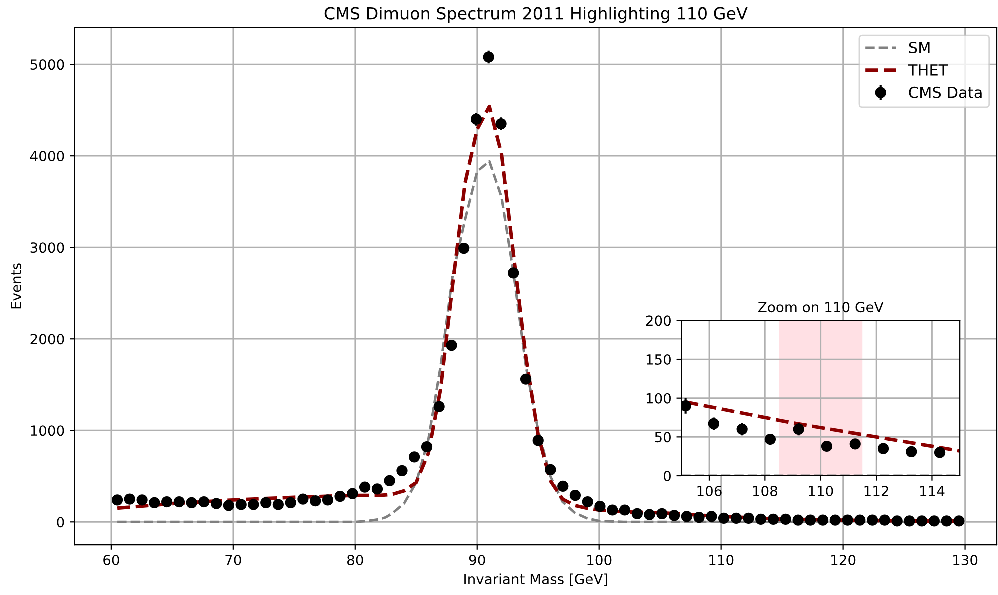  Describe the element at coordinates (919, 48) in the screenshot. I see `legend-label: SM` at that location.